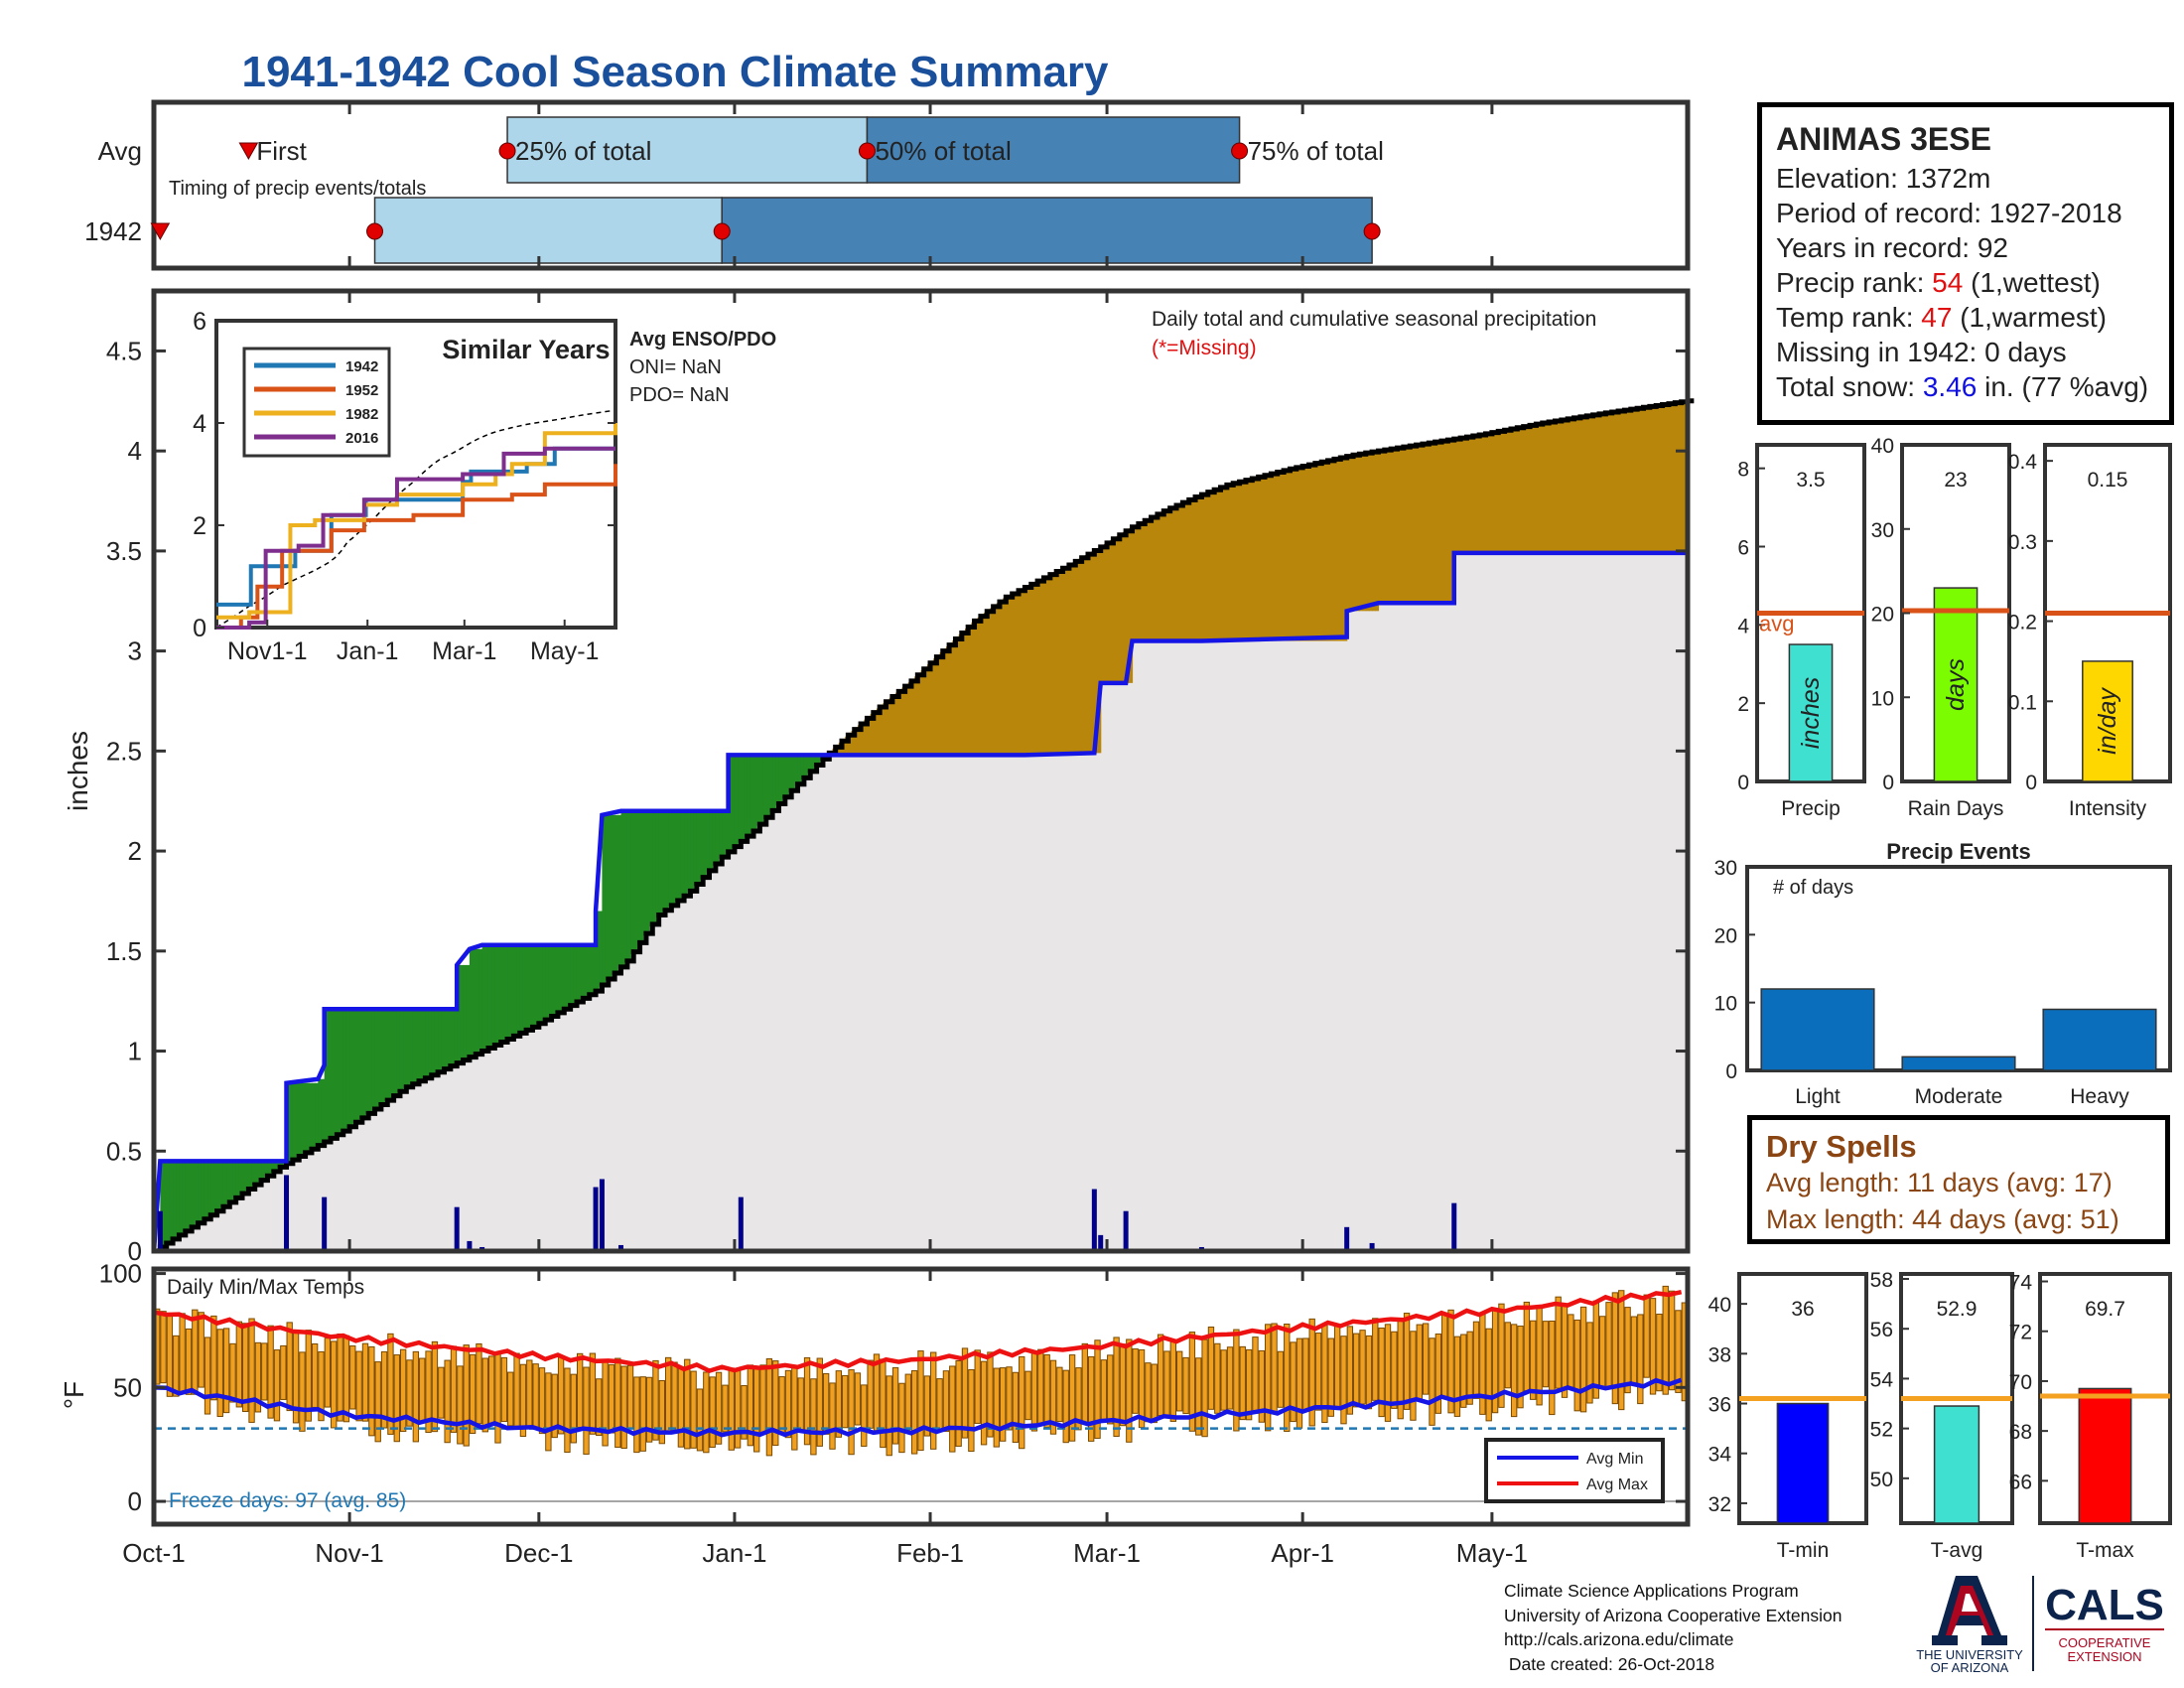 The image size is (2184, 1688). I want to click on similar-series-line-2016, so click(415, 538).